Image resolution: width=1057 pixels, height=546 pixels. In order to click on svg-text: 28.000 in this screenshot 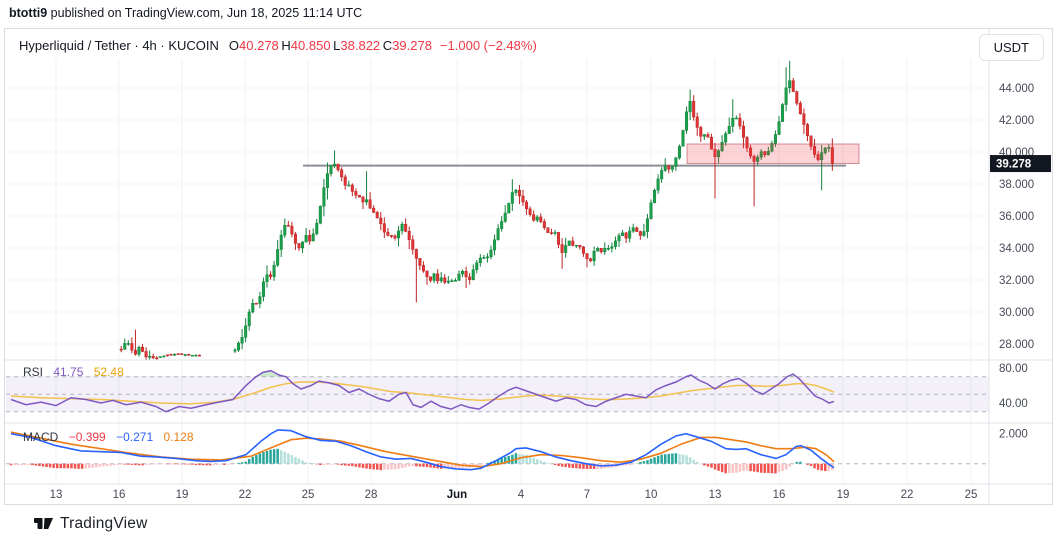, I will do `click(1016, 345)`.